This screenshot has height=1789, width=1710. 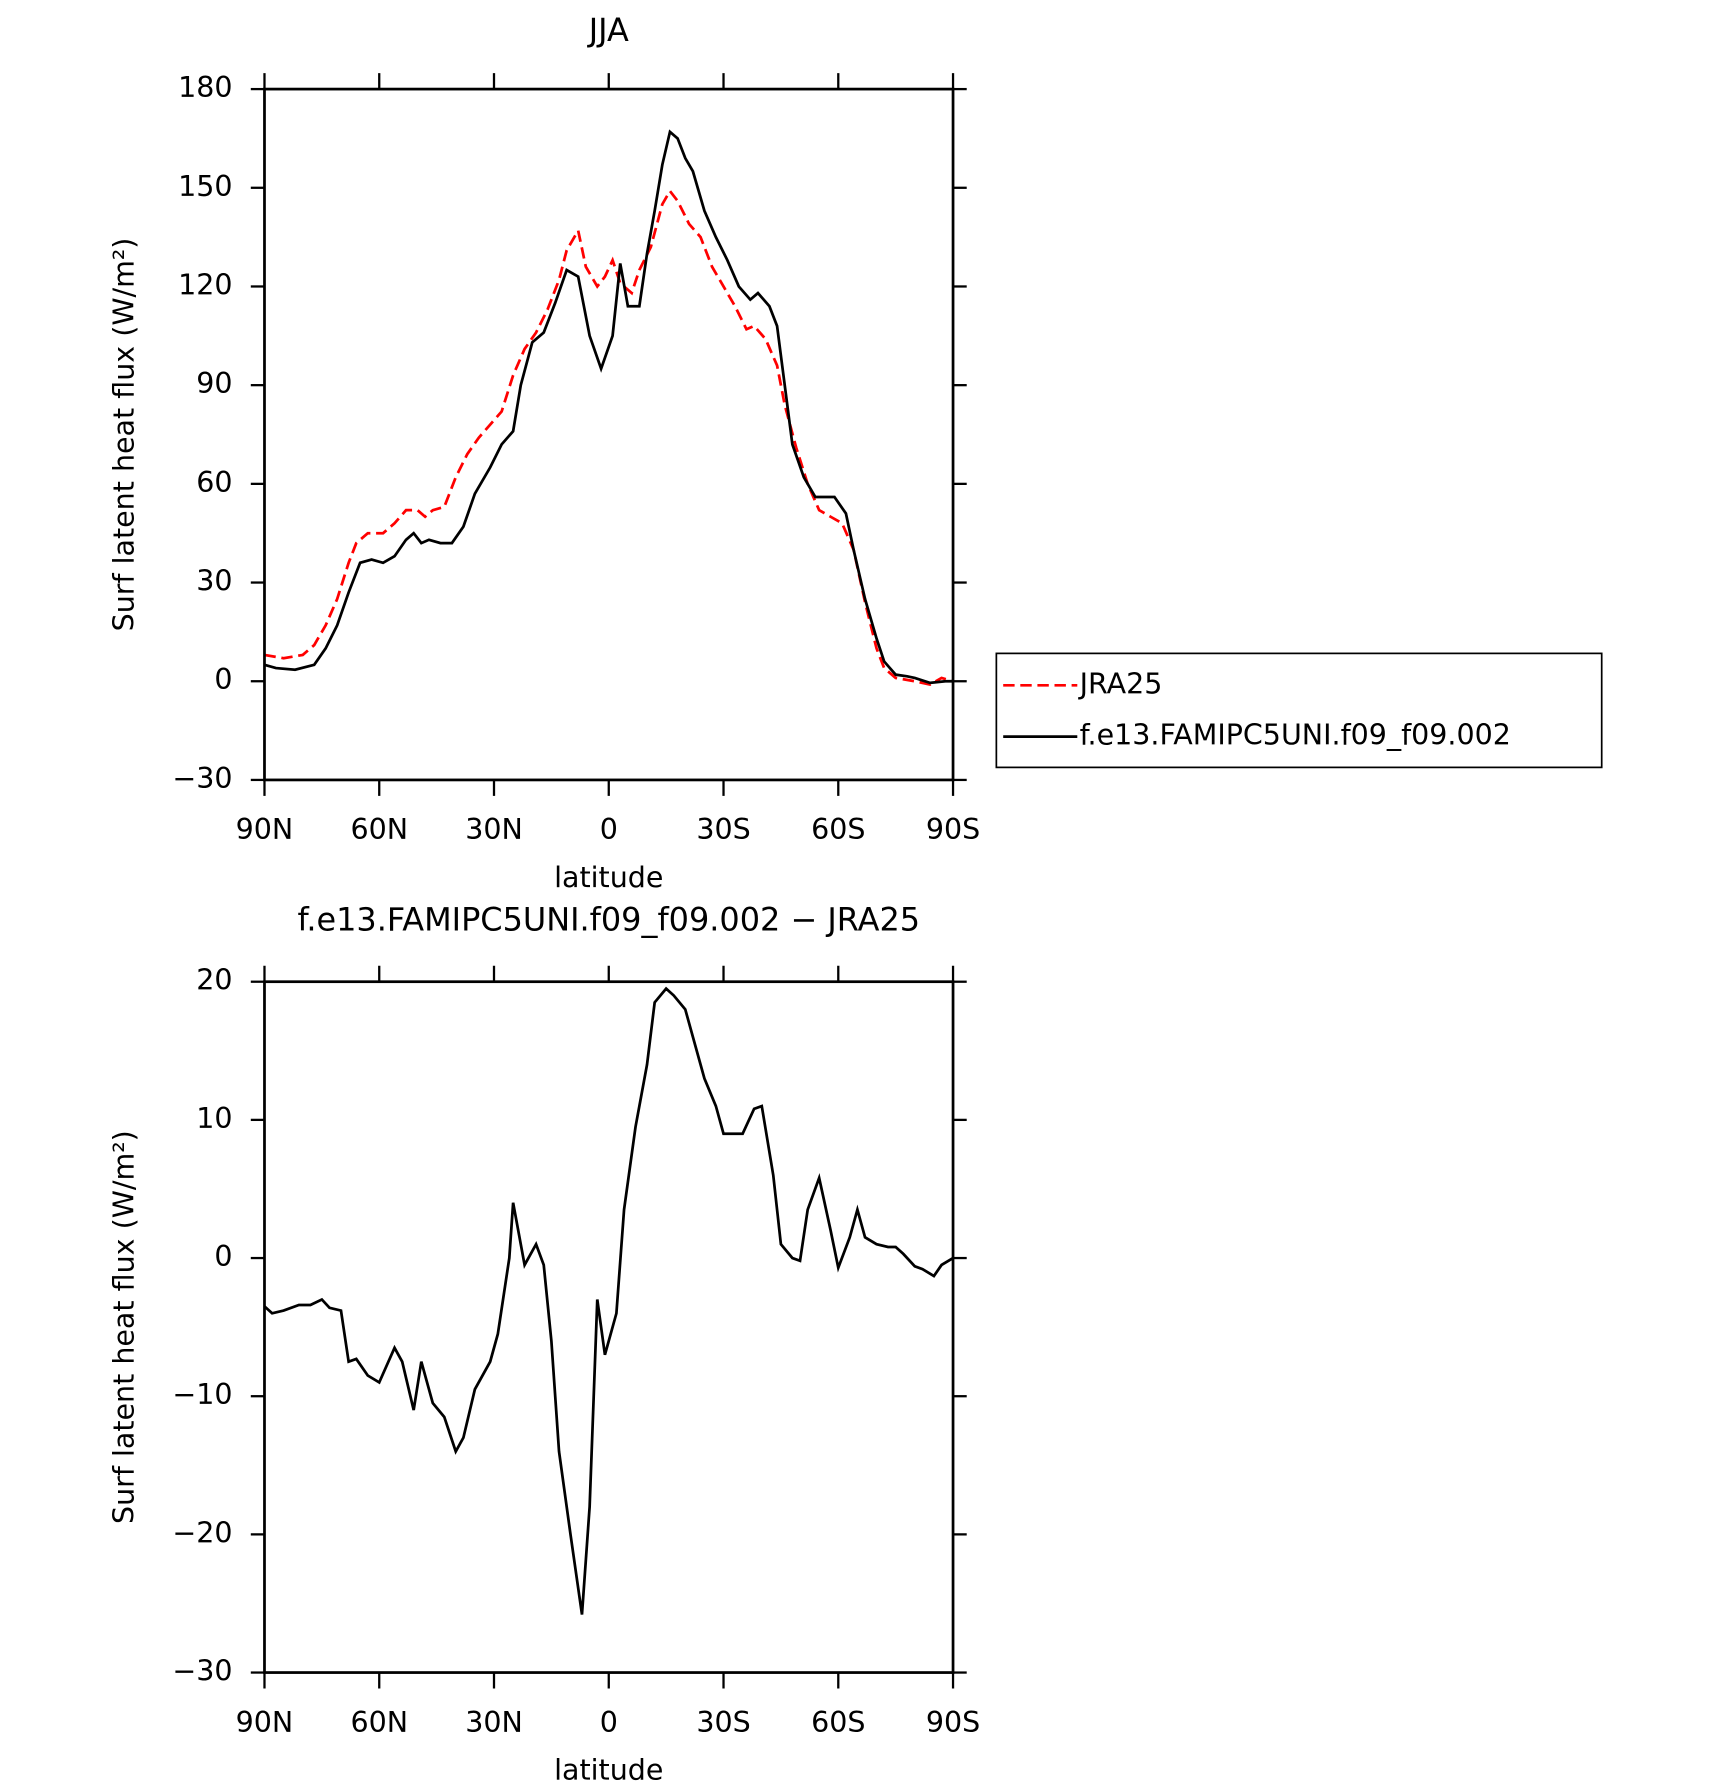 What do you see at coordinates (1299, 710) in the screenshot?
I see `legend-box` at bounding box center [1299, 710].